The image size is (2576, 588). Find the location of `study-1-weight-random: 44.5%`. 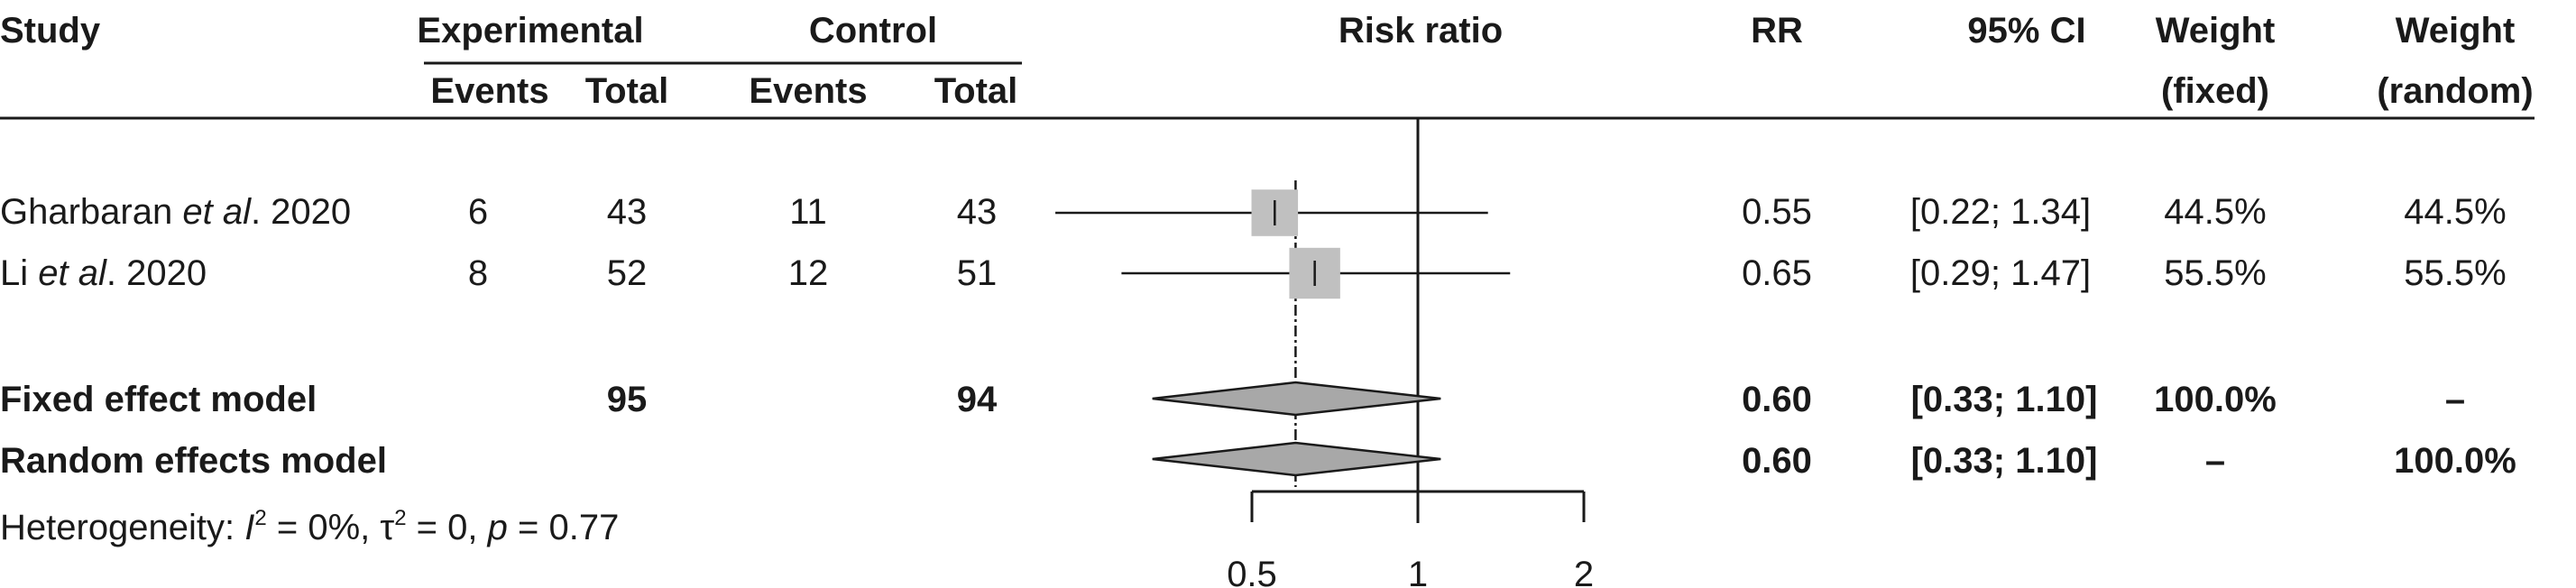

study-1-weight-random: 44.5% is located at coordinates (2455, 212).